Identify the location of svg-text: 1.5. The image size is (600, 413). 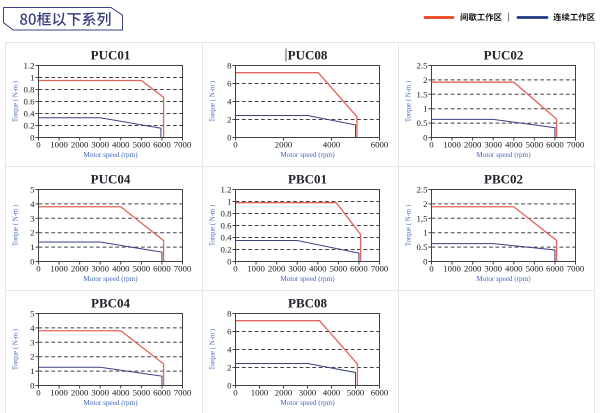
(423, 94).